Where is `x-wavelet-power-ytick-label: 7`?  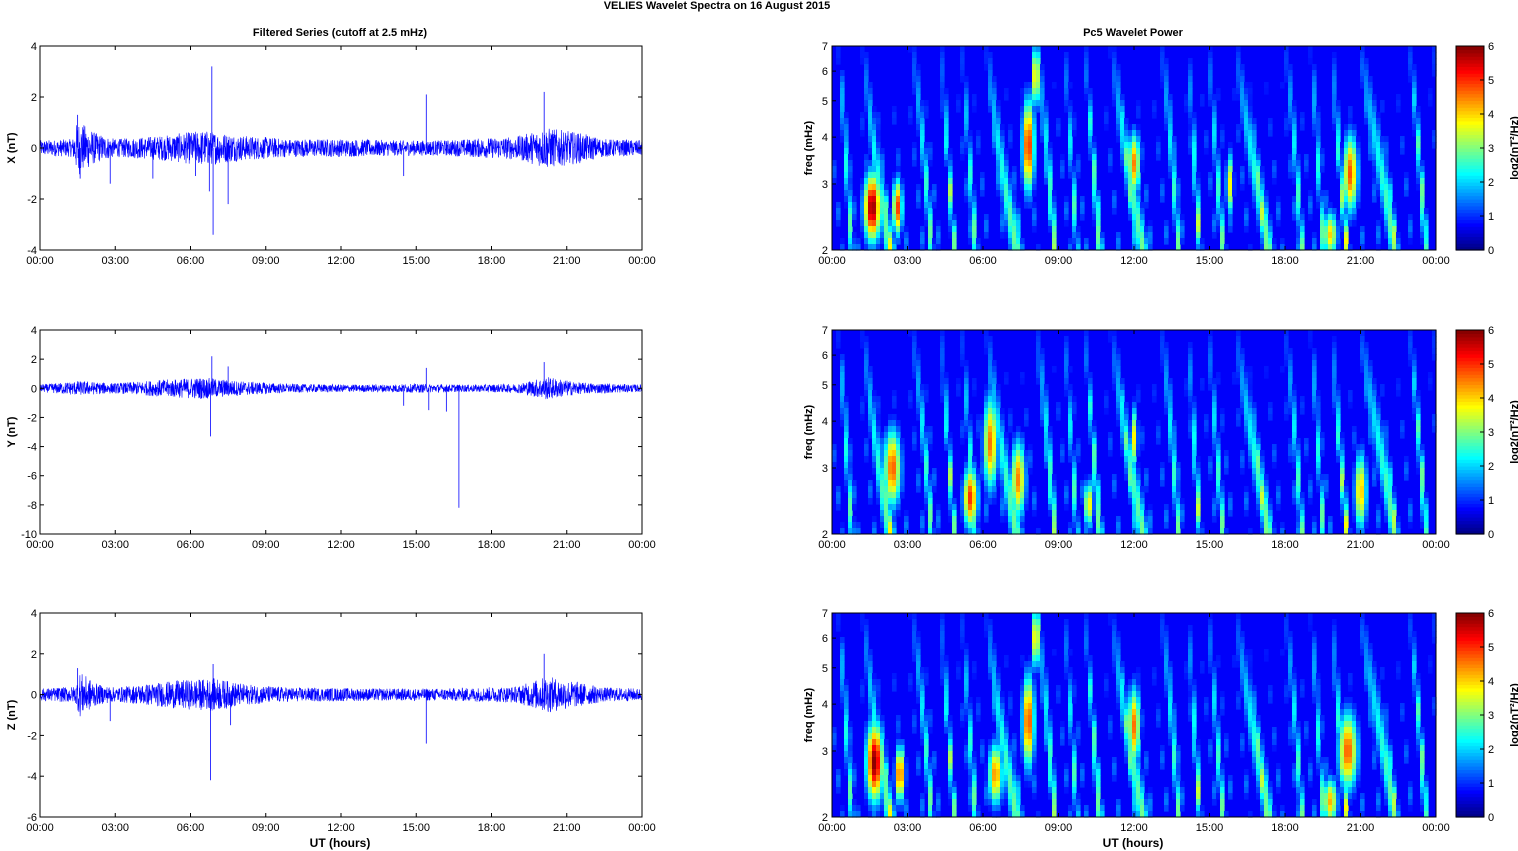 x-wavelet-power-ytick-label: 7 is located at coordinates (825, 47).